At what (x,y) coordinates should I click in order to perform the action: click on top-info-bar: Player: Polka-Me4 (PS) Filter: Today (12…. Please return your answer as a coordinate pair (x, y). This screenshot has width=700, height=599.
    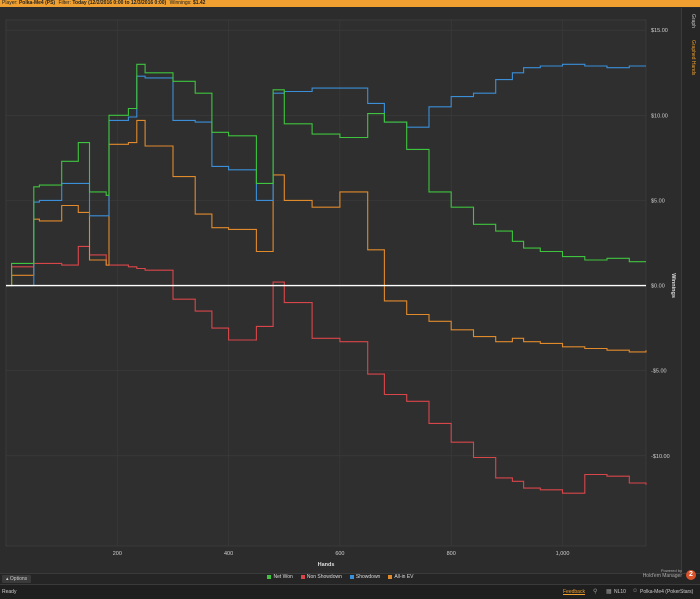
    Looking at the image, I should click on (350, 3).